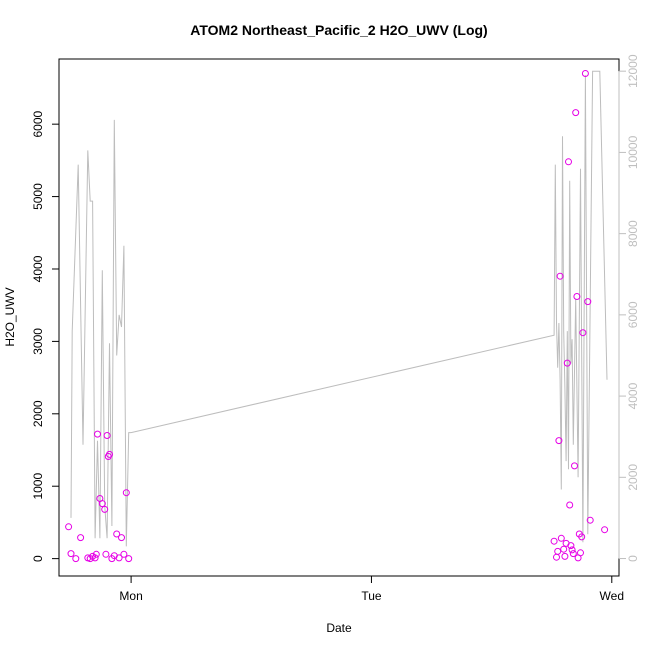  What do you see at coordinates (633, 71) in the screenshot?
I see `y-right-tick-label: 12000` at bounding box center [633, 71].